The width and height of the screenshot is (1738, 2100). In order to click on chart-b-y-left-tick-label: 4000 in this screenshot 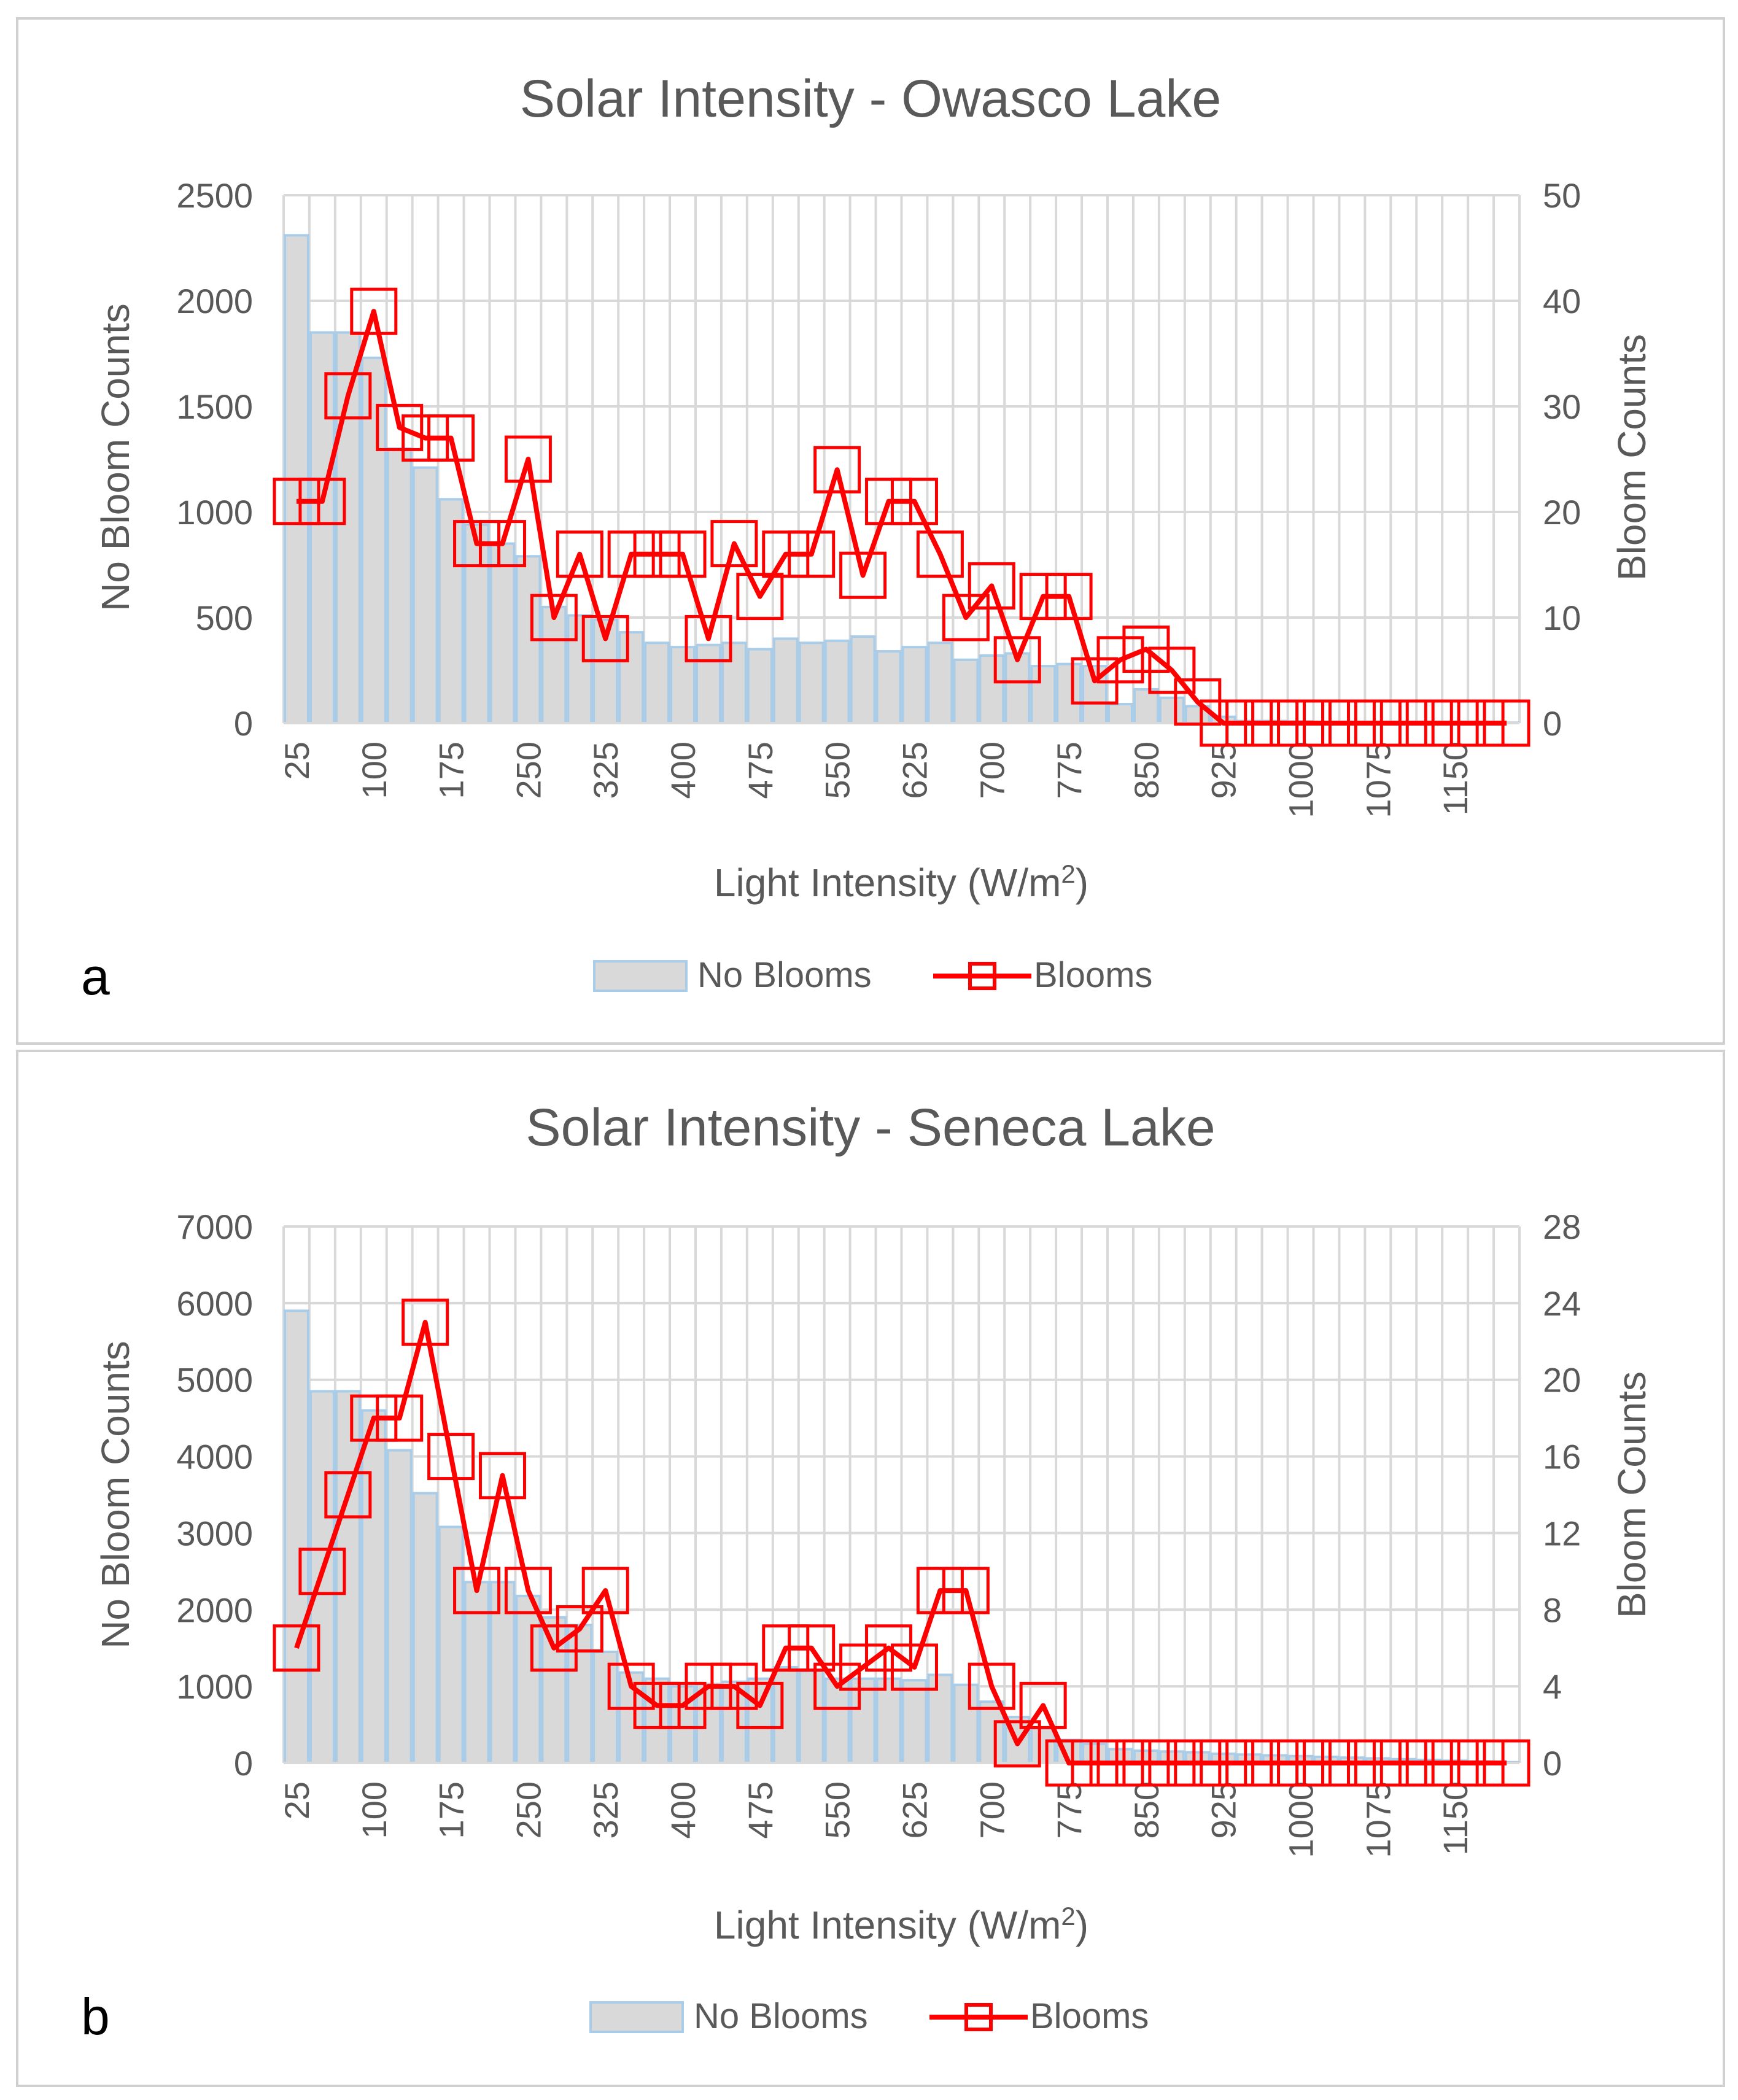, I will do `click(214, 1457)`.